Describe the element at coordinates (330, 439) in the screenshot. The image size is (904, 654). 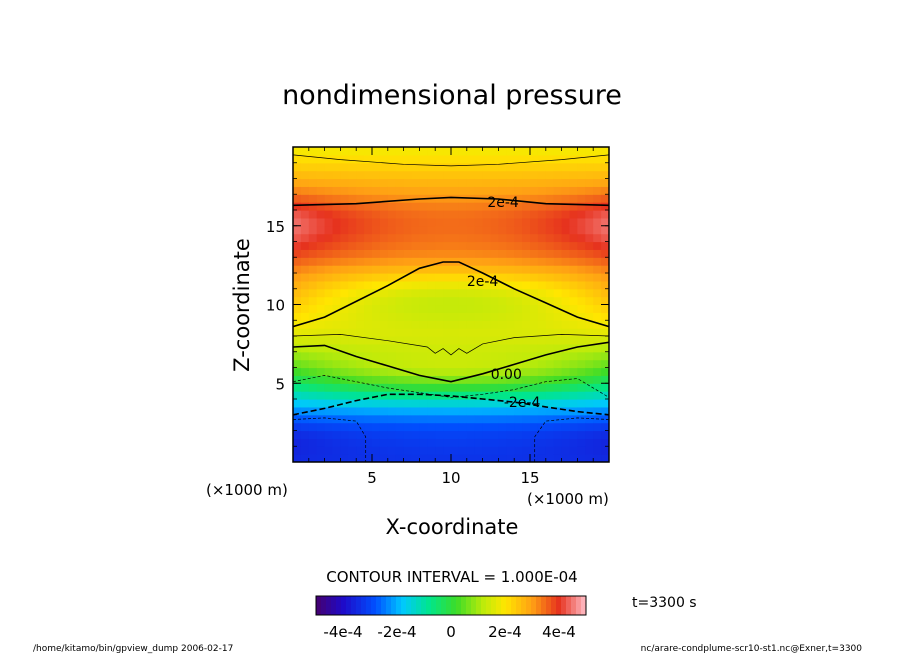
I see `contour-line` at that location.